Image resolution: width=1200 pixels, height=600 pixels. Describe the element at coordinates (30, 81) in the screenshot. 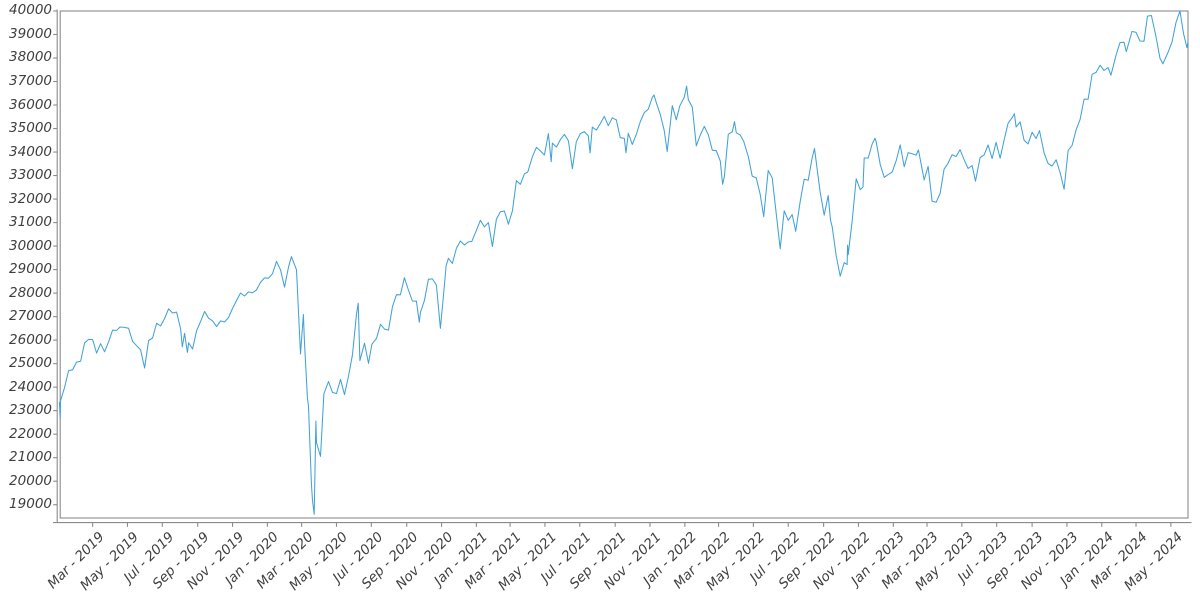

I see `y-tick-label: 37000` at that location.